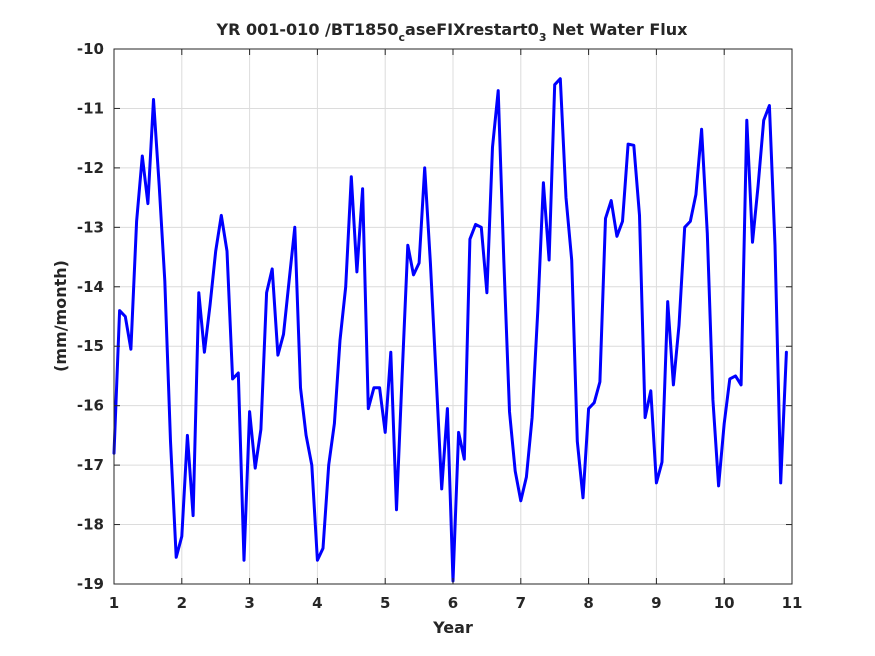 The width and height of the screenshot is (875, 656). I want to click on chart-title-subscript: 3, so click(543, 37).